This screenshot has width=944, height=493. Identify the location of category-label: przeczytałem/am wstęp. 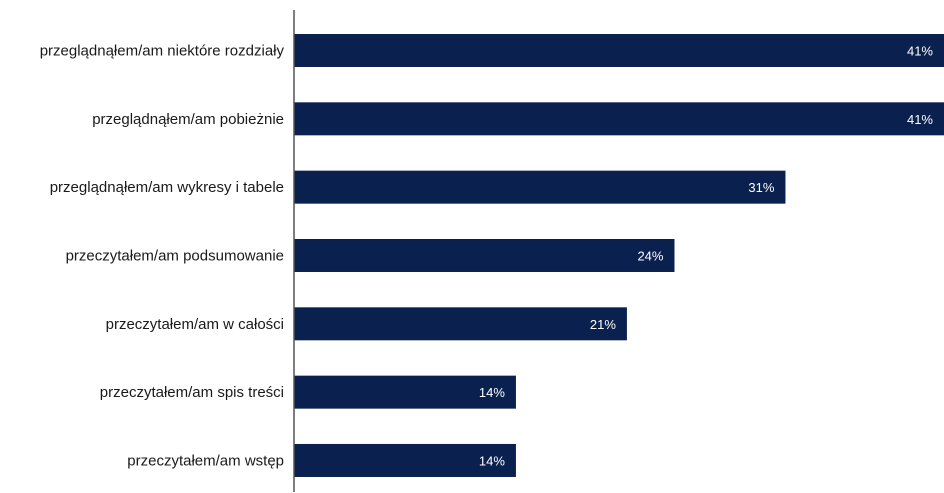
(205, 460).